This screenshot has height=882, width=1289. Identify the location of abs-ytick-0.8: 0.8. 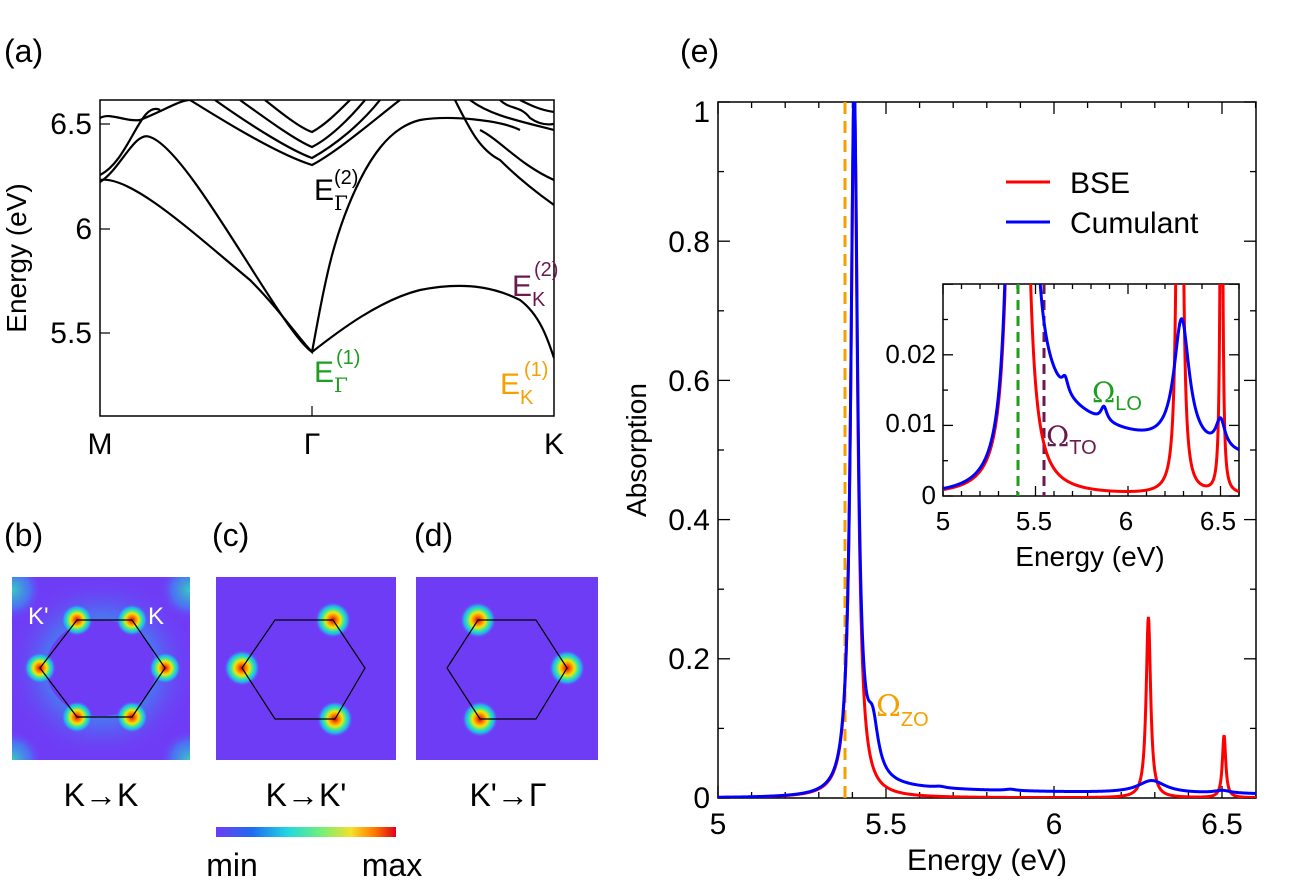
(689, 242).